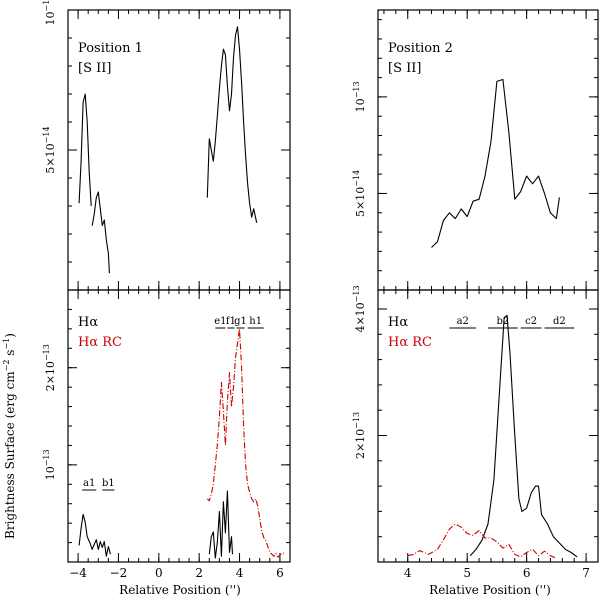  Describe the element at coordinates (108, 483) in the screenshot. I see `marker-label-b1: b1` at that location.